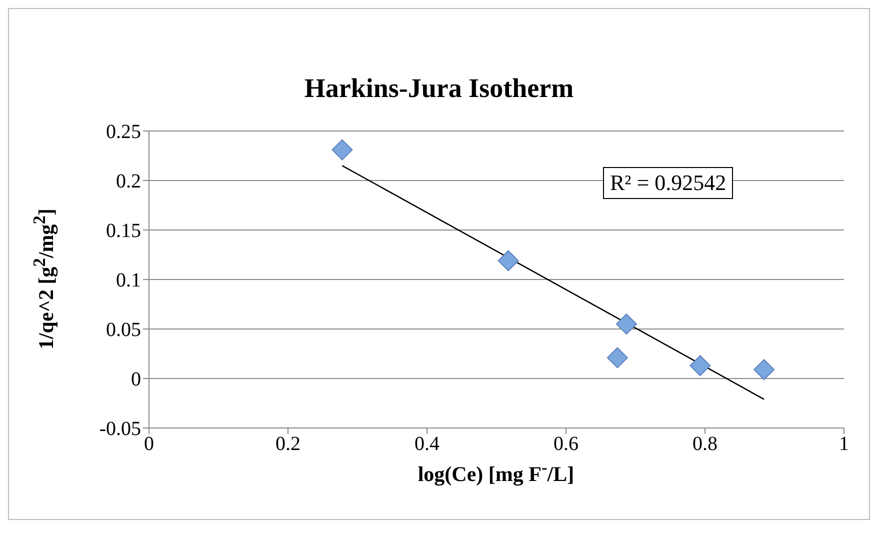 Image resolution: width=879 pixels, height=533 pixels. Describe the element at coordinates (128, 181) in the screenshot. I see `y-tick-label: 0.2` at that location.